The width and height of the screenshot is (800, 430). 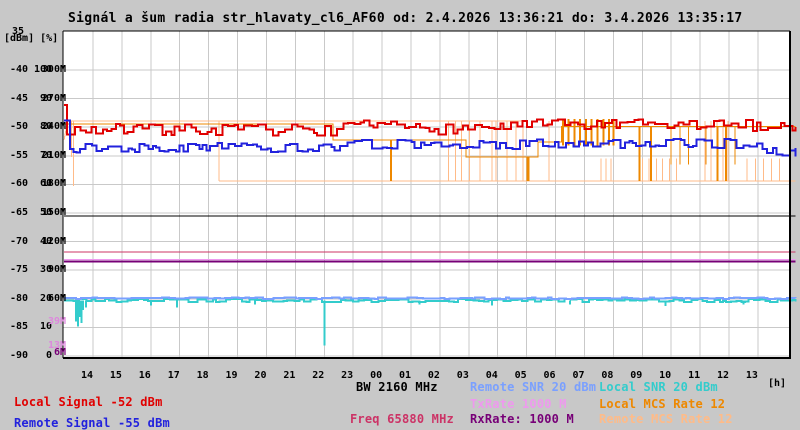 I want to click on pct-tick: 40, so click(x=45, y=241).